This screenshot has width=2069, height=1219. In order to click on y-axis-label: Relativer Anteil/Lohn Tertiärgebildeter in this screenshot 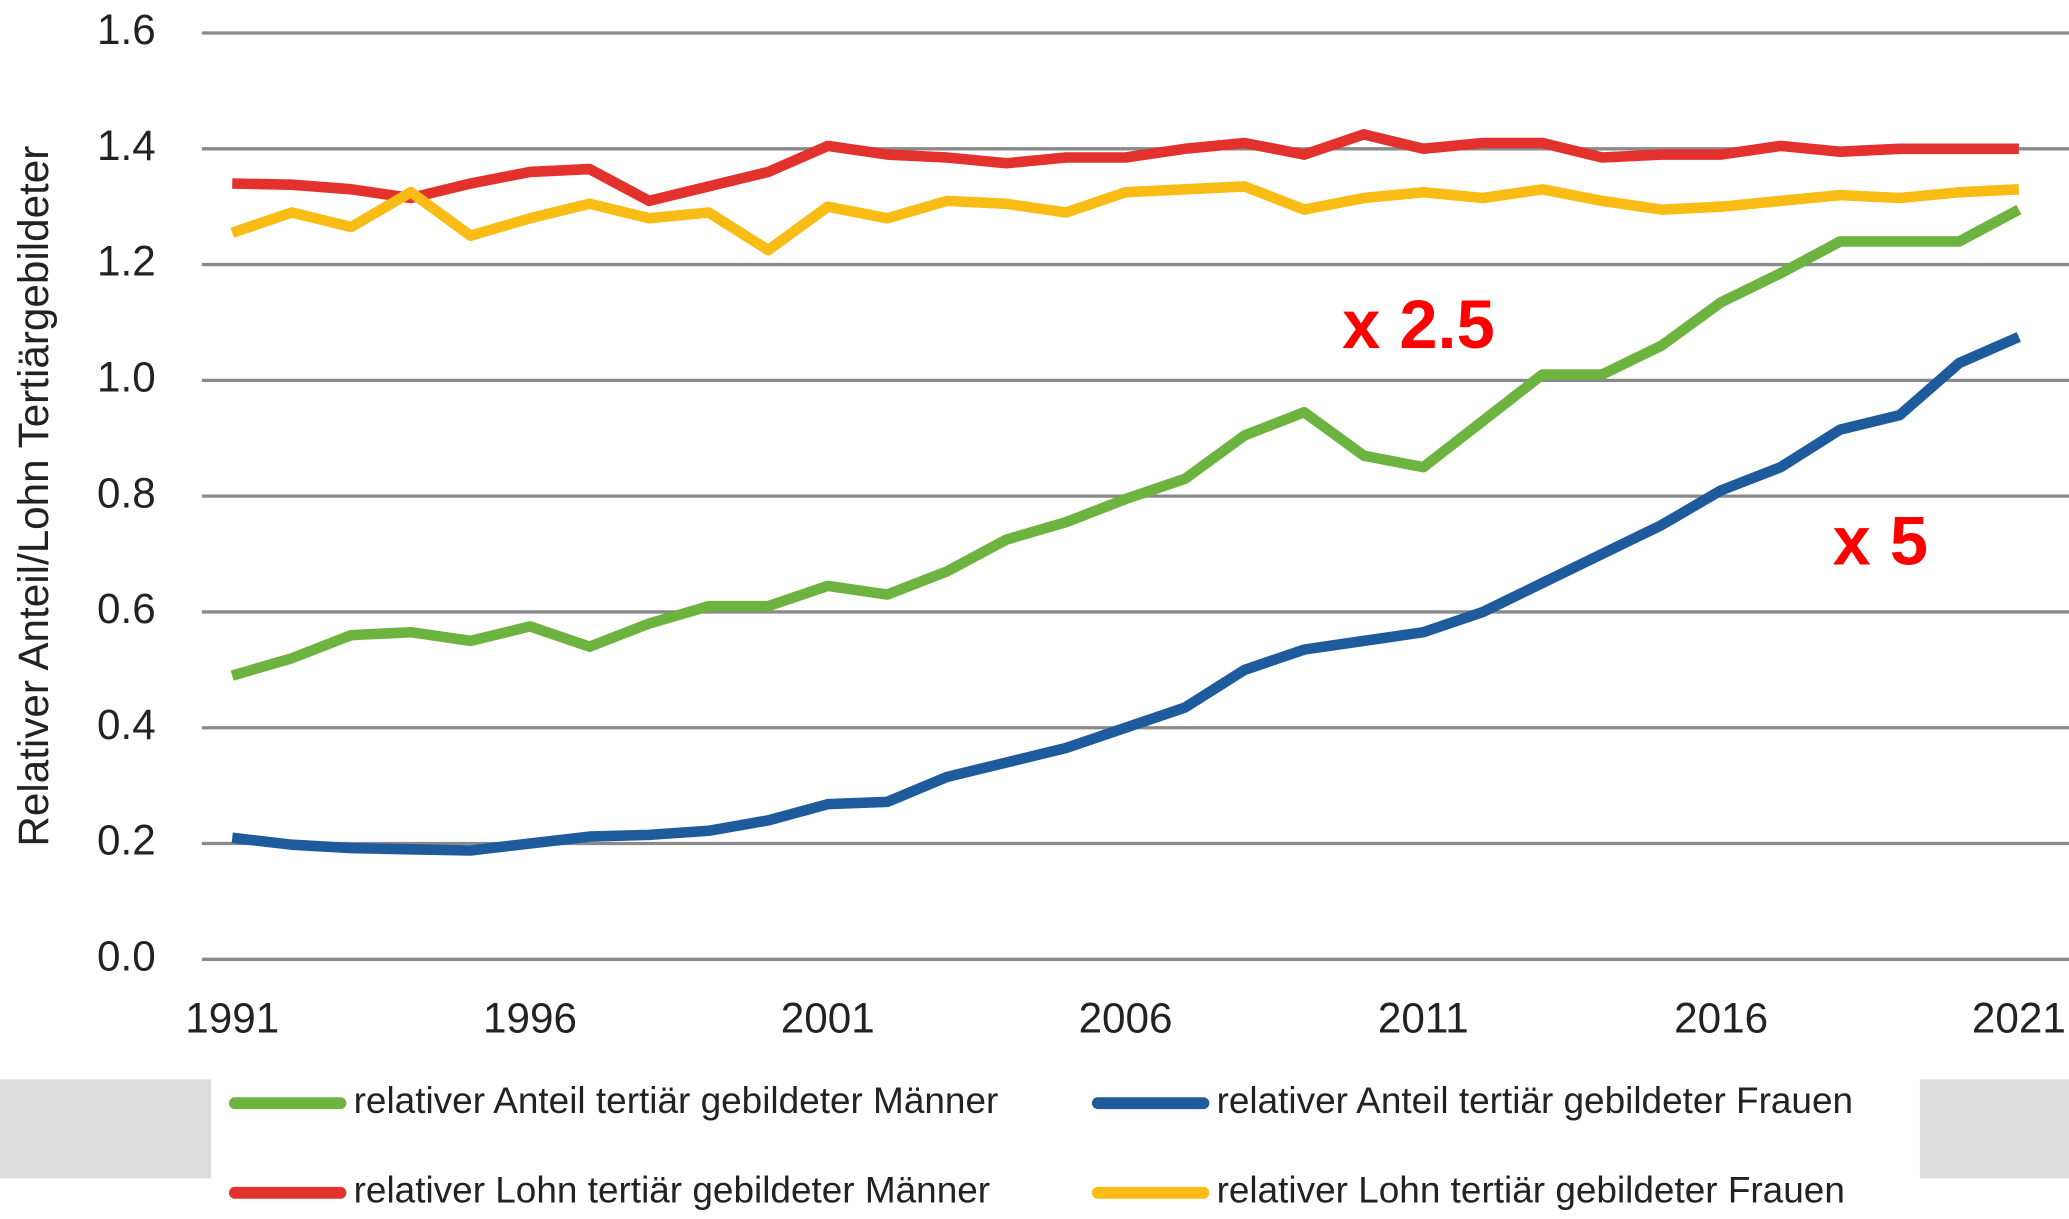, I will do `click(33, 496)`.